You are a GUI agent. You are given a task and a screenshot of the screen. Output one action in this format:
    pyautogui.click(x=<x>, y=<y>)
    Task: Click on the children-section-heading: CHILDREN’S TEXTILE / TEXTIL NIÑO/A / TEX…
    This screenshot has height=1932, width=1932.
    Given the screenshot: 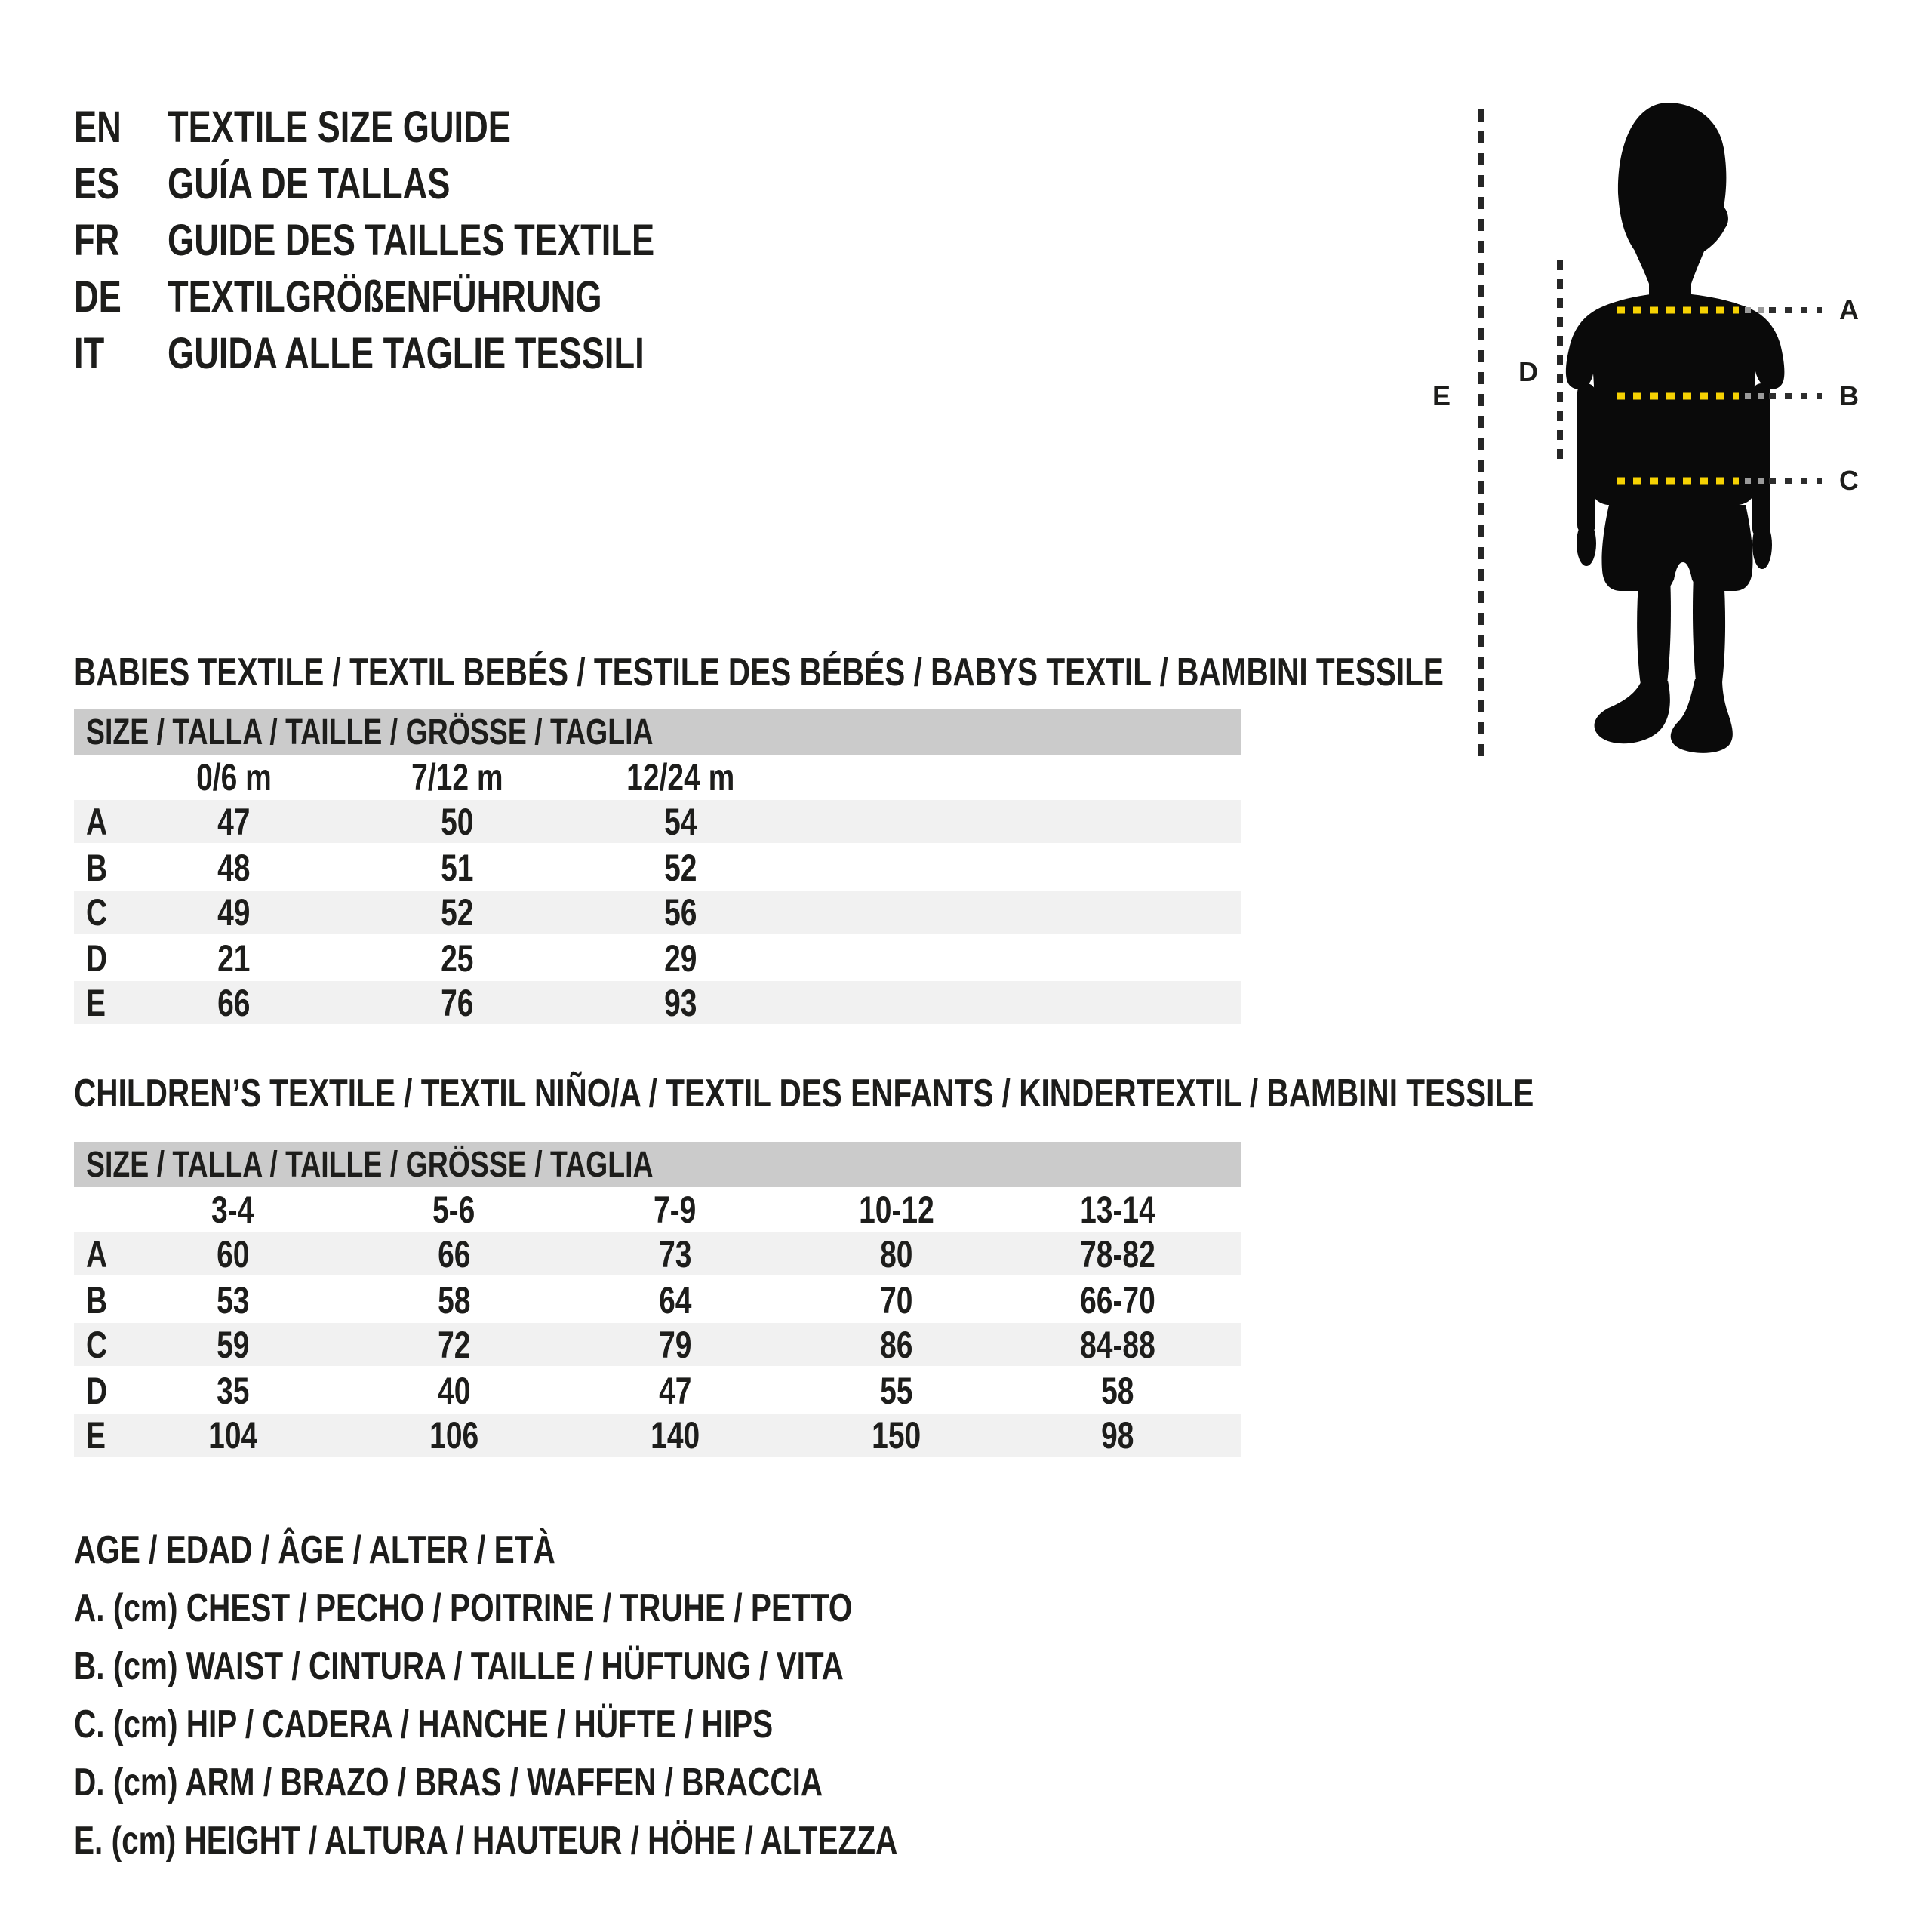 What is the action you would take?
    pyautogui.click(x=804, y=1093)
    